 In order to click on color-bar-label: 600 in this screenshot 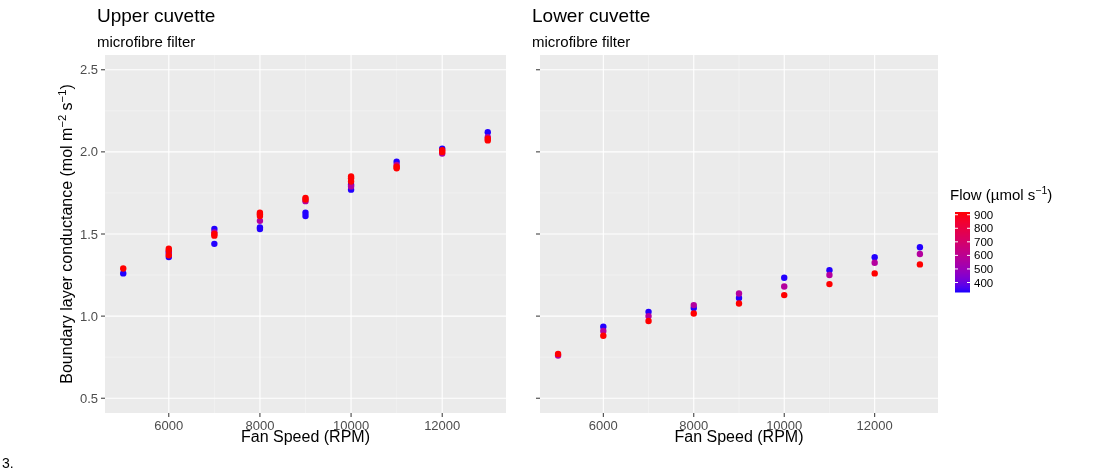, I will do `click(984, 255)`.